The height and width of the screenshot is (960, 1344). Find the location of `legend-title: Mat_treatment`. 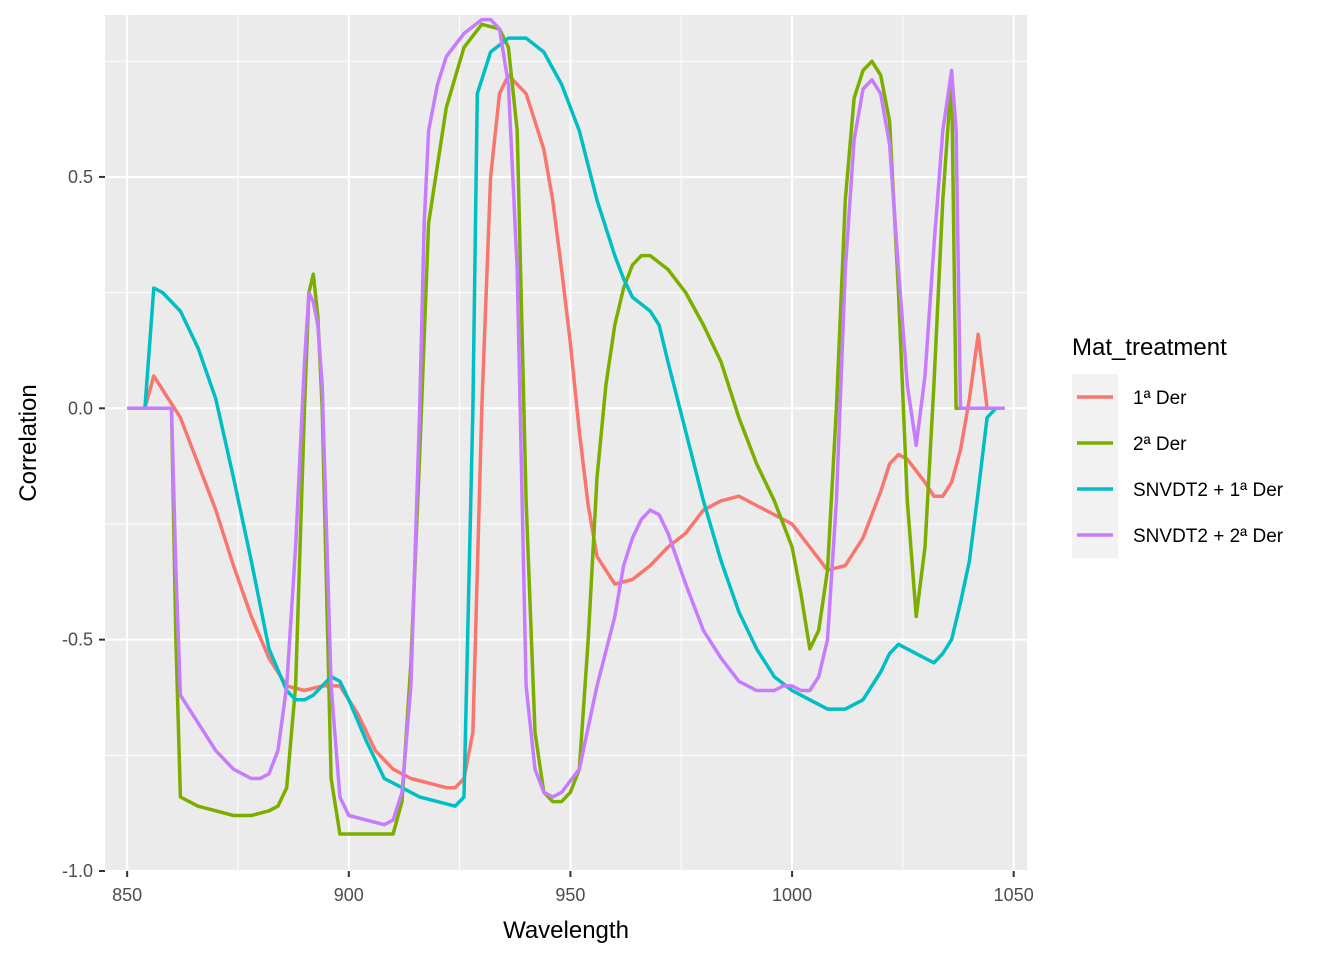

legend-title: Mat_treatment is located at coordinates (1149, 347).